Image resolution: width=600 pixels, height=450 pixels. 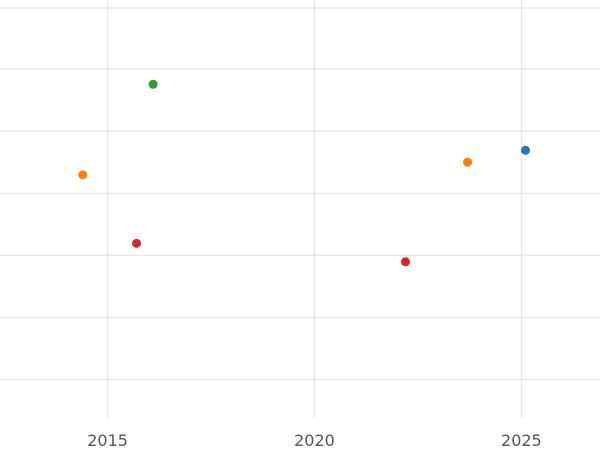 I want to click on x-tick-label-2015: 2015, so click(x=107, y=440).